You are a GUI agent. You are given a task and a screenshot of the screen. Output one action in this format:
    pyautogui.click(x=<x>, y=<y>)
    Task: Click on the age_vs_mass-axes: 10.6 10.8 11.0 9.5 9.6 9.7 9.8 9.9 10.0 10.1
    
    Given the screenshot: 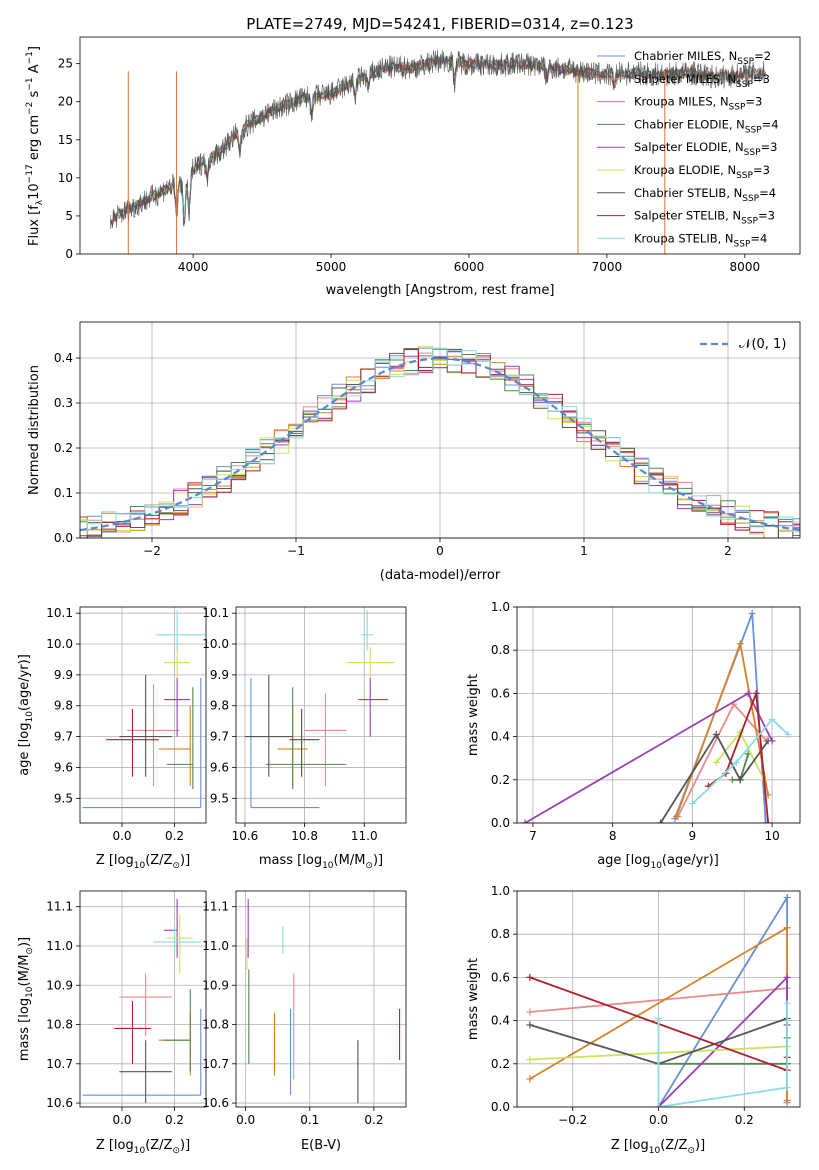 What is the action you would take?
    pyautogui.click(x=304, y=724)
    